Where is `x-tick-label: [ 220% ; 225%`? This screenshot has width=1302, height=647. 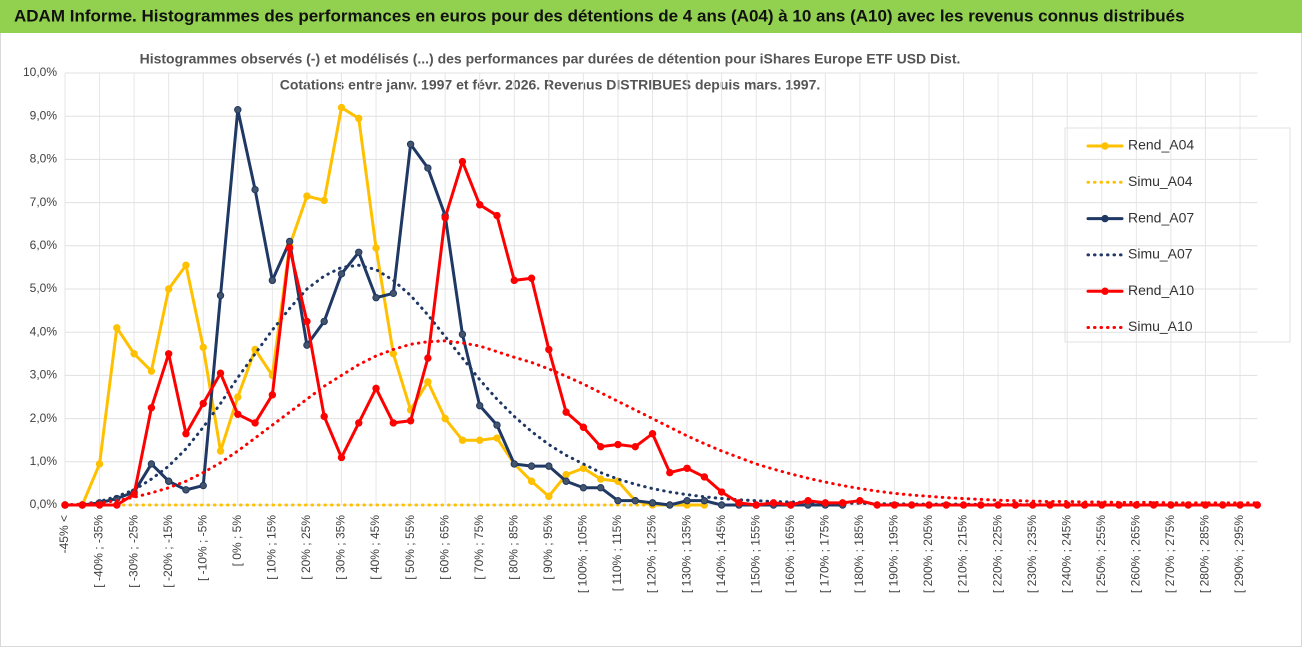 x-tick-label: [ 220% ; 225% is located at coordinates (997, 554).